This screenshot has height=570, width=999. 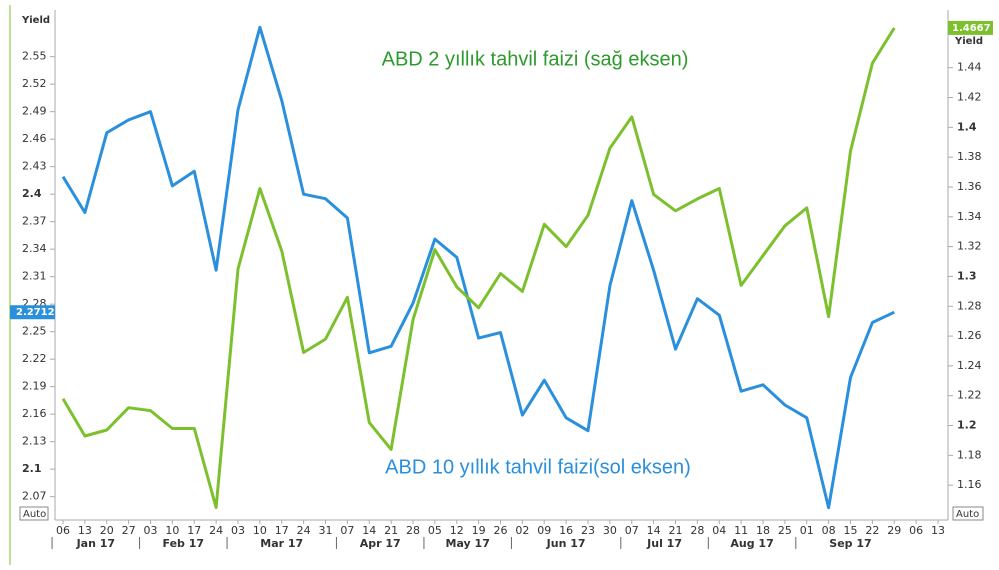 I want to click on y-tick-label: 2.37, so click(x=34, y=221).